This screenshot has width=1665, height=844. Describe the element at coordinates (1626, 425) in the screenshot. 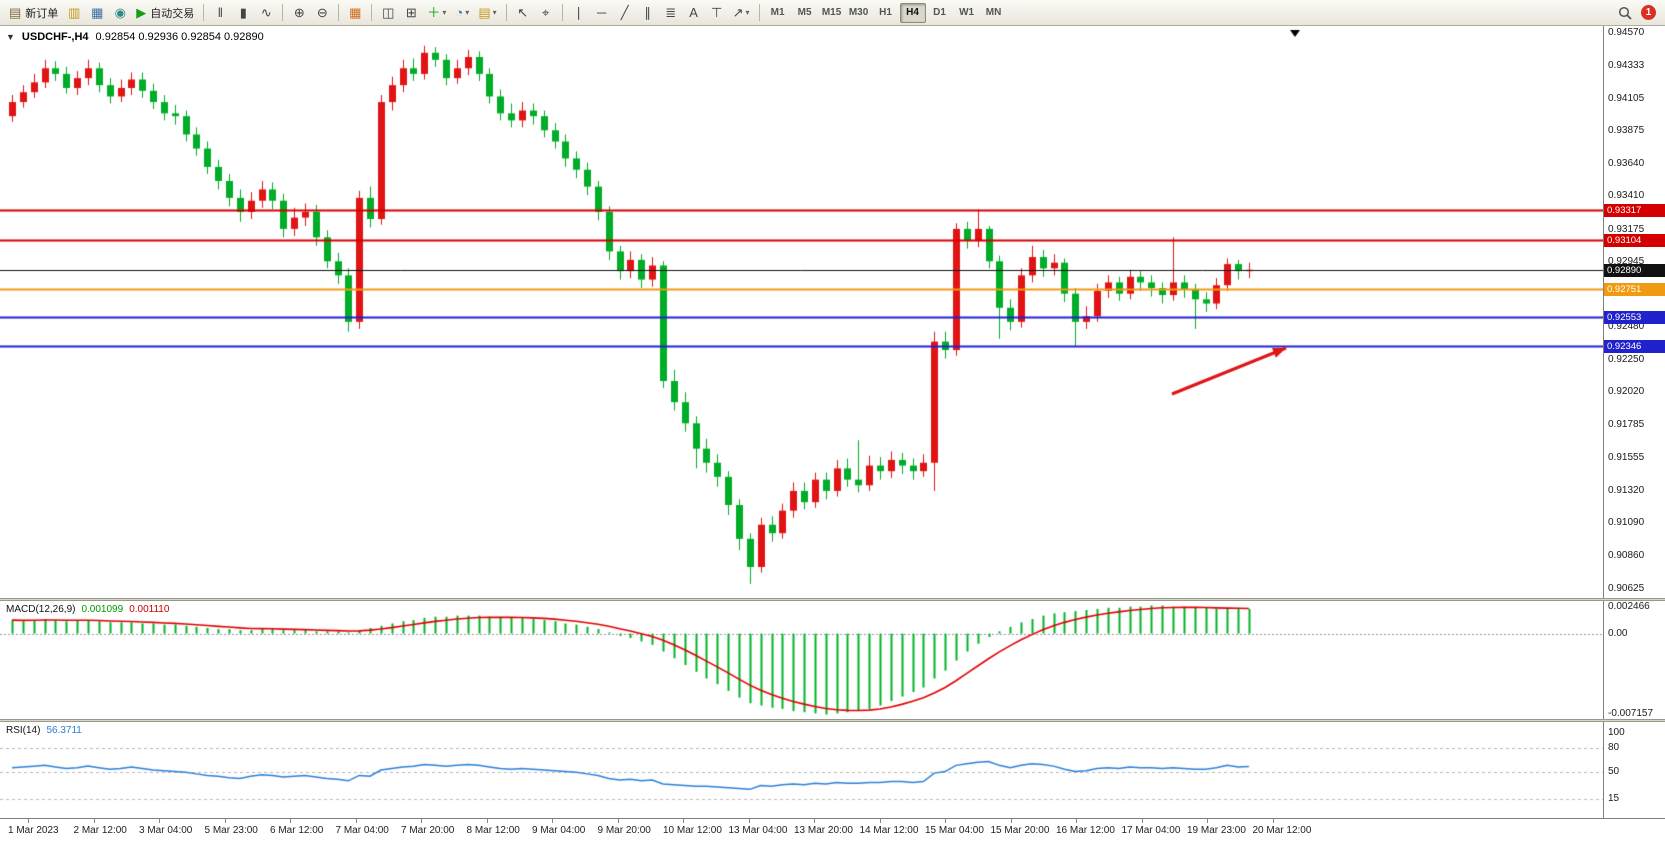

I see `price-tick: 0.91785` at that location.